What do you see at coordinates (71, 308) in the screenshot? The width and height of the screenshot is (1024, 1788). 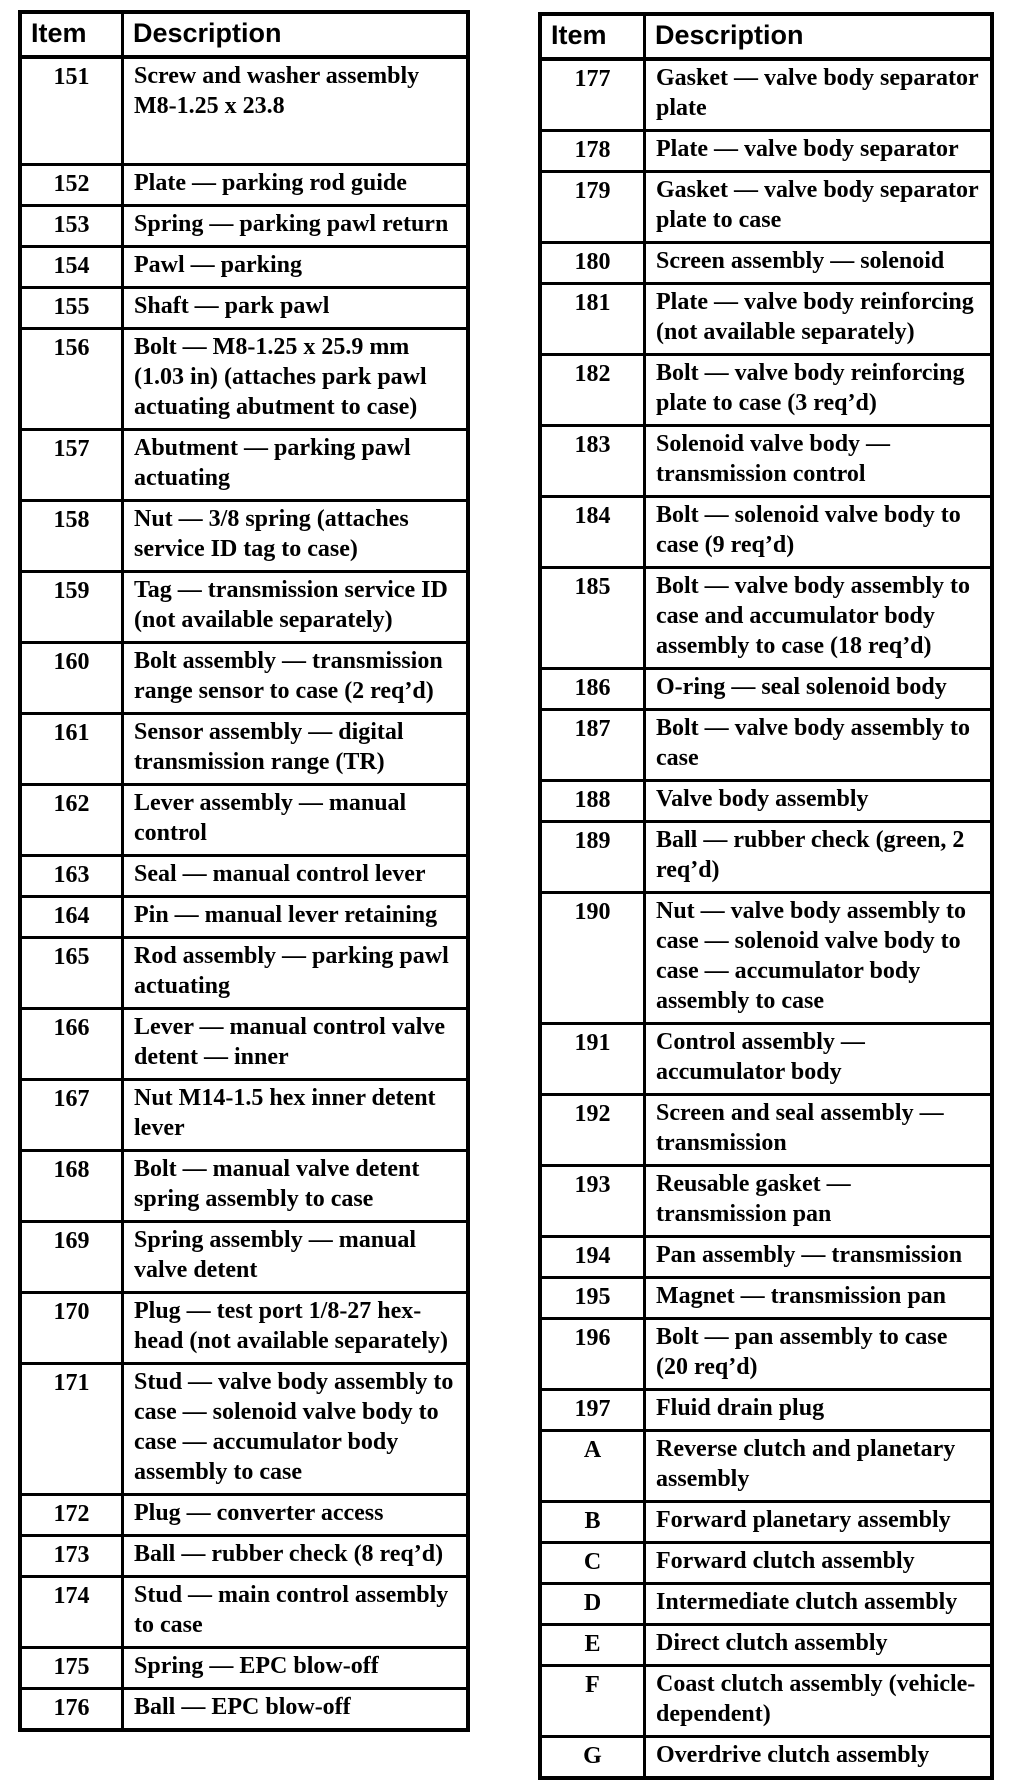 I see `item-cell: 155` at bounding box center [71, 308].